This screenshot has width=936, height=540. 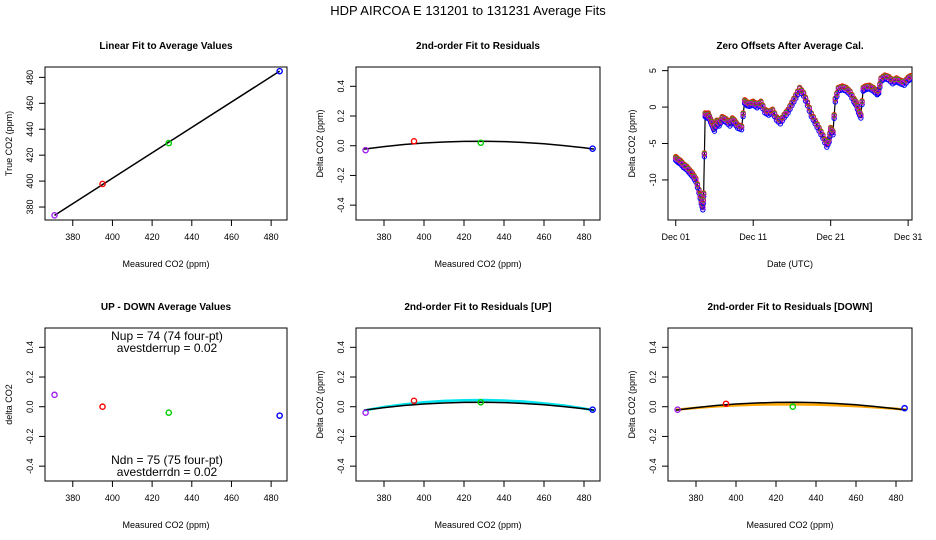 What do you see at coordinates (167, 472) in the screenshot?
I see `annotation-avestderrdn: avestderrdn = 0.02` at bounding box center [167, 472].